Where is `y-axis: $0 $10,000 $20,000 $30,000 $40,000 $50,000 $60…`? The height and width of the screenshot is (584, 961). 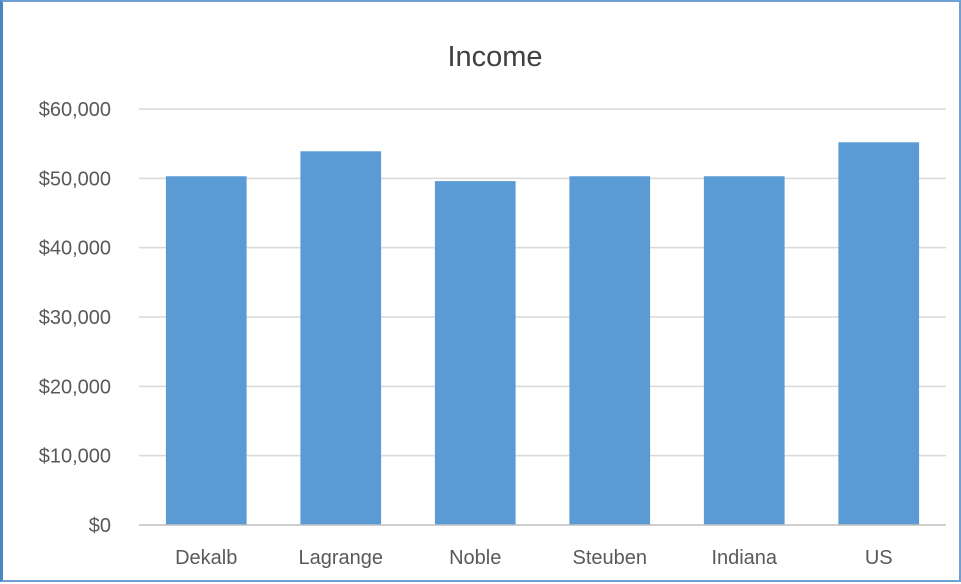 y-axis: $0 $10,000 $20,000 $30,000 $40,000 $50,000 $60… is located at coordinates (75, 318).